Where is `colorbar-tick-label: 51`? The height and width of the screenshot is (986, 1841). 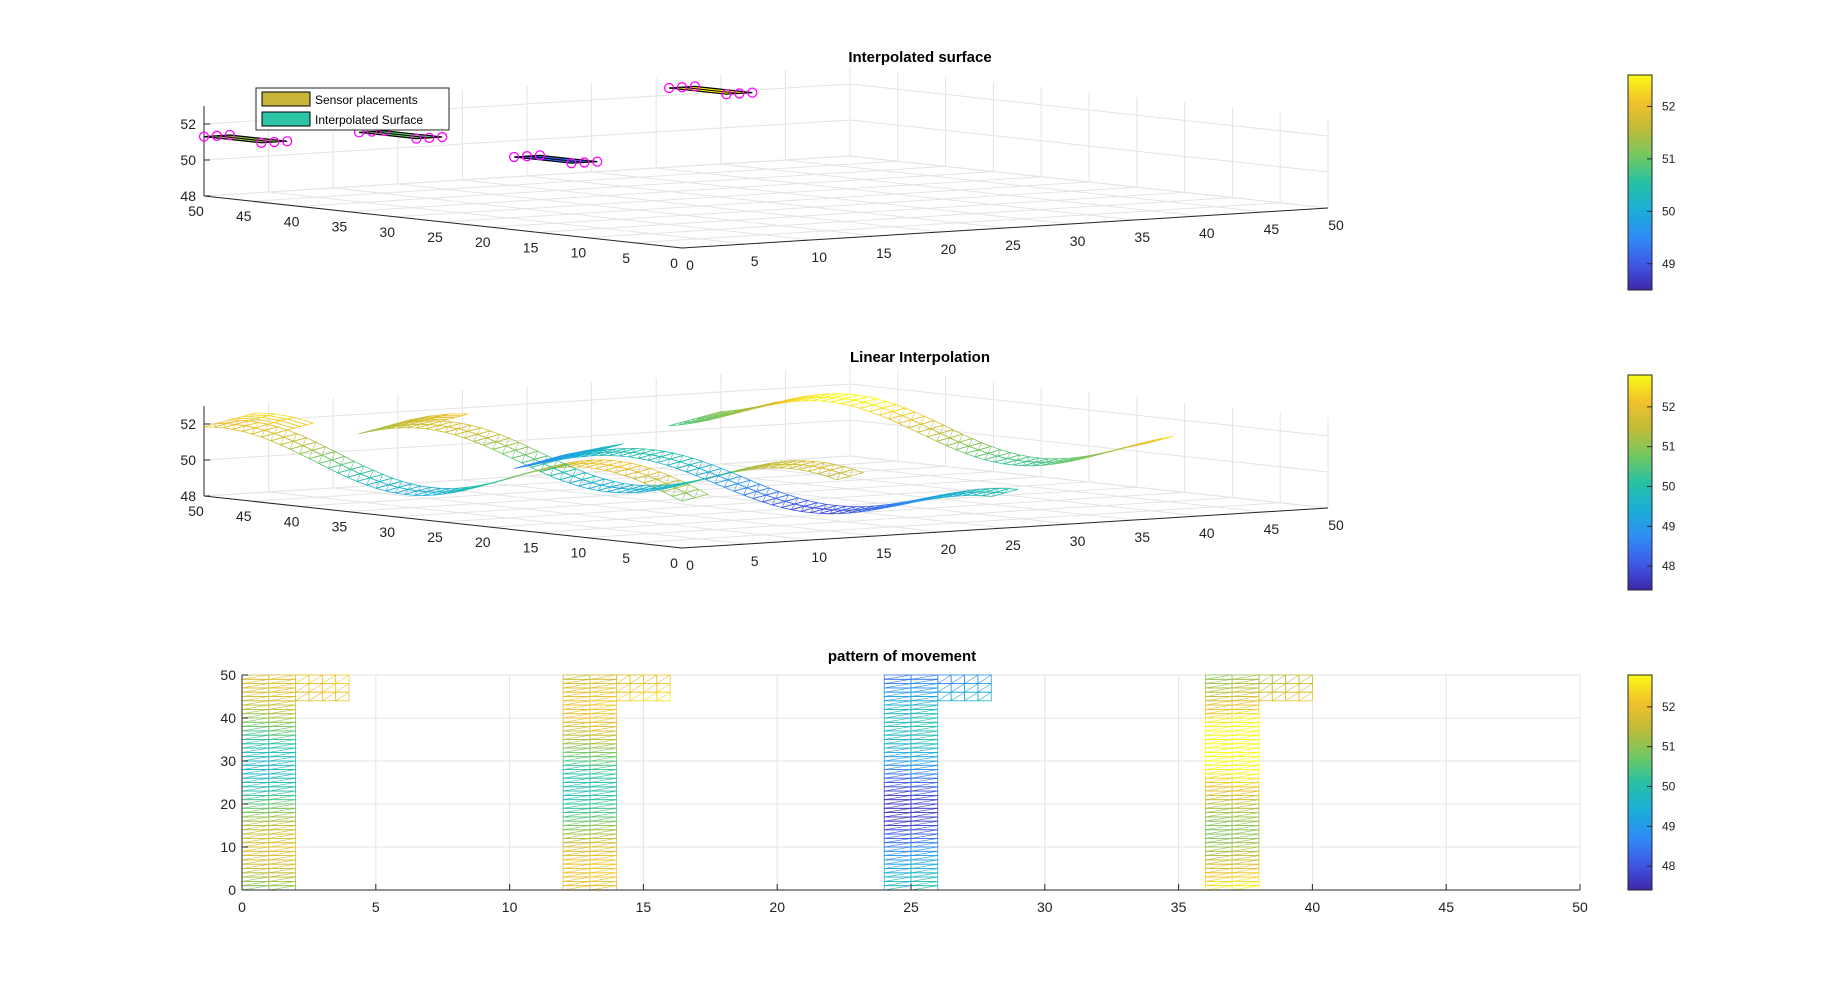 colorbar-tick-label: 51 is located at coordinates (1669, 747).